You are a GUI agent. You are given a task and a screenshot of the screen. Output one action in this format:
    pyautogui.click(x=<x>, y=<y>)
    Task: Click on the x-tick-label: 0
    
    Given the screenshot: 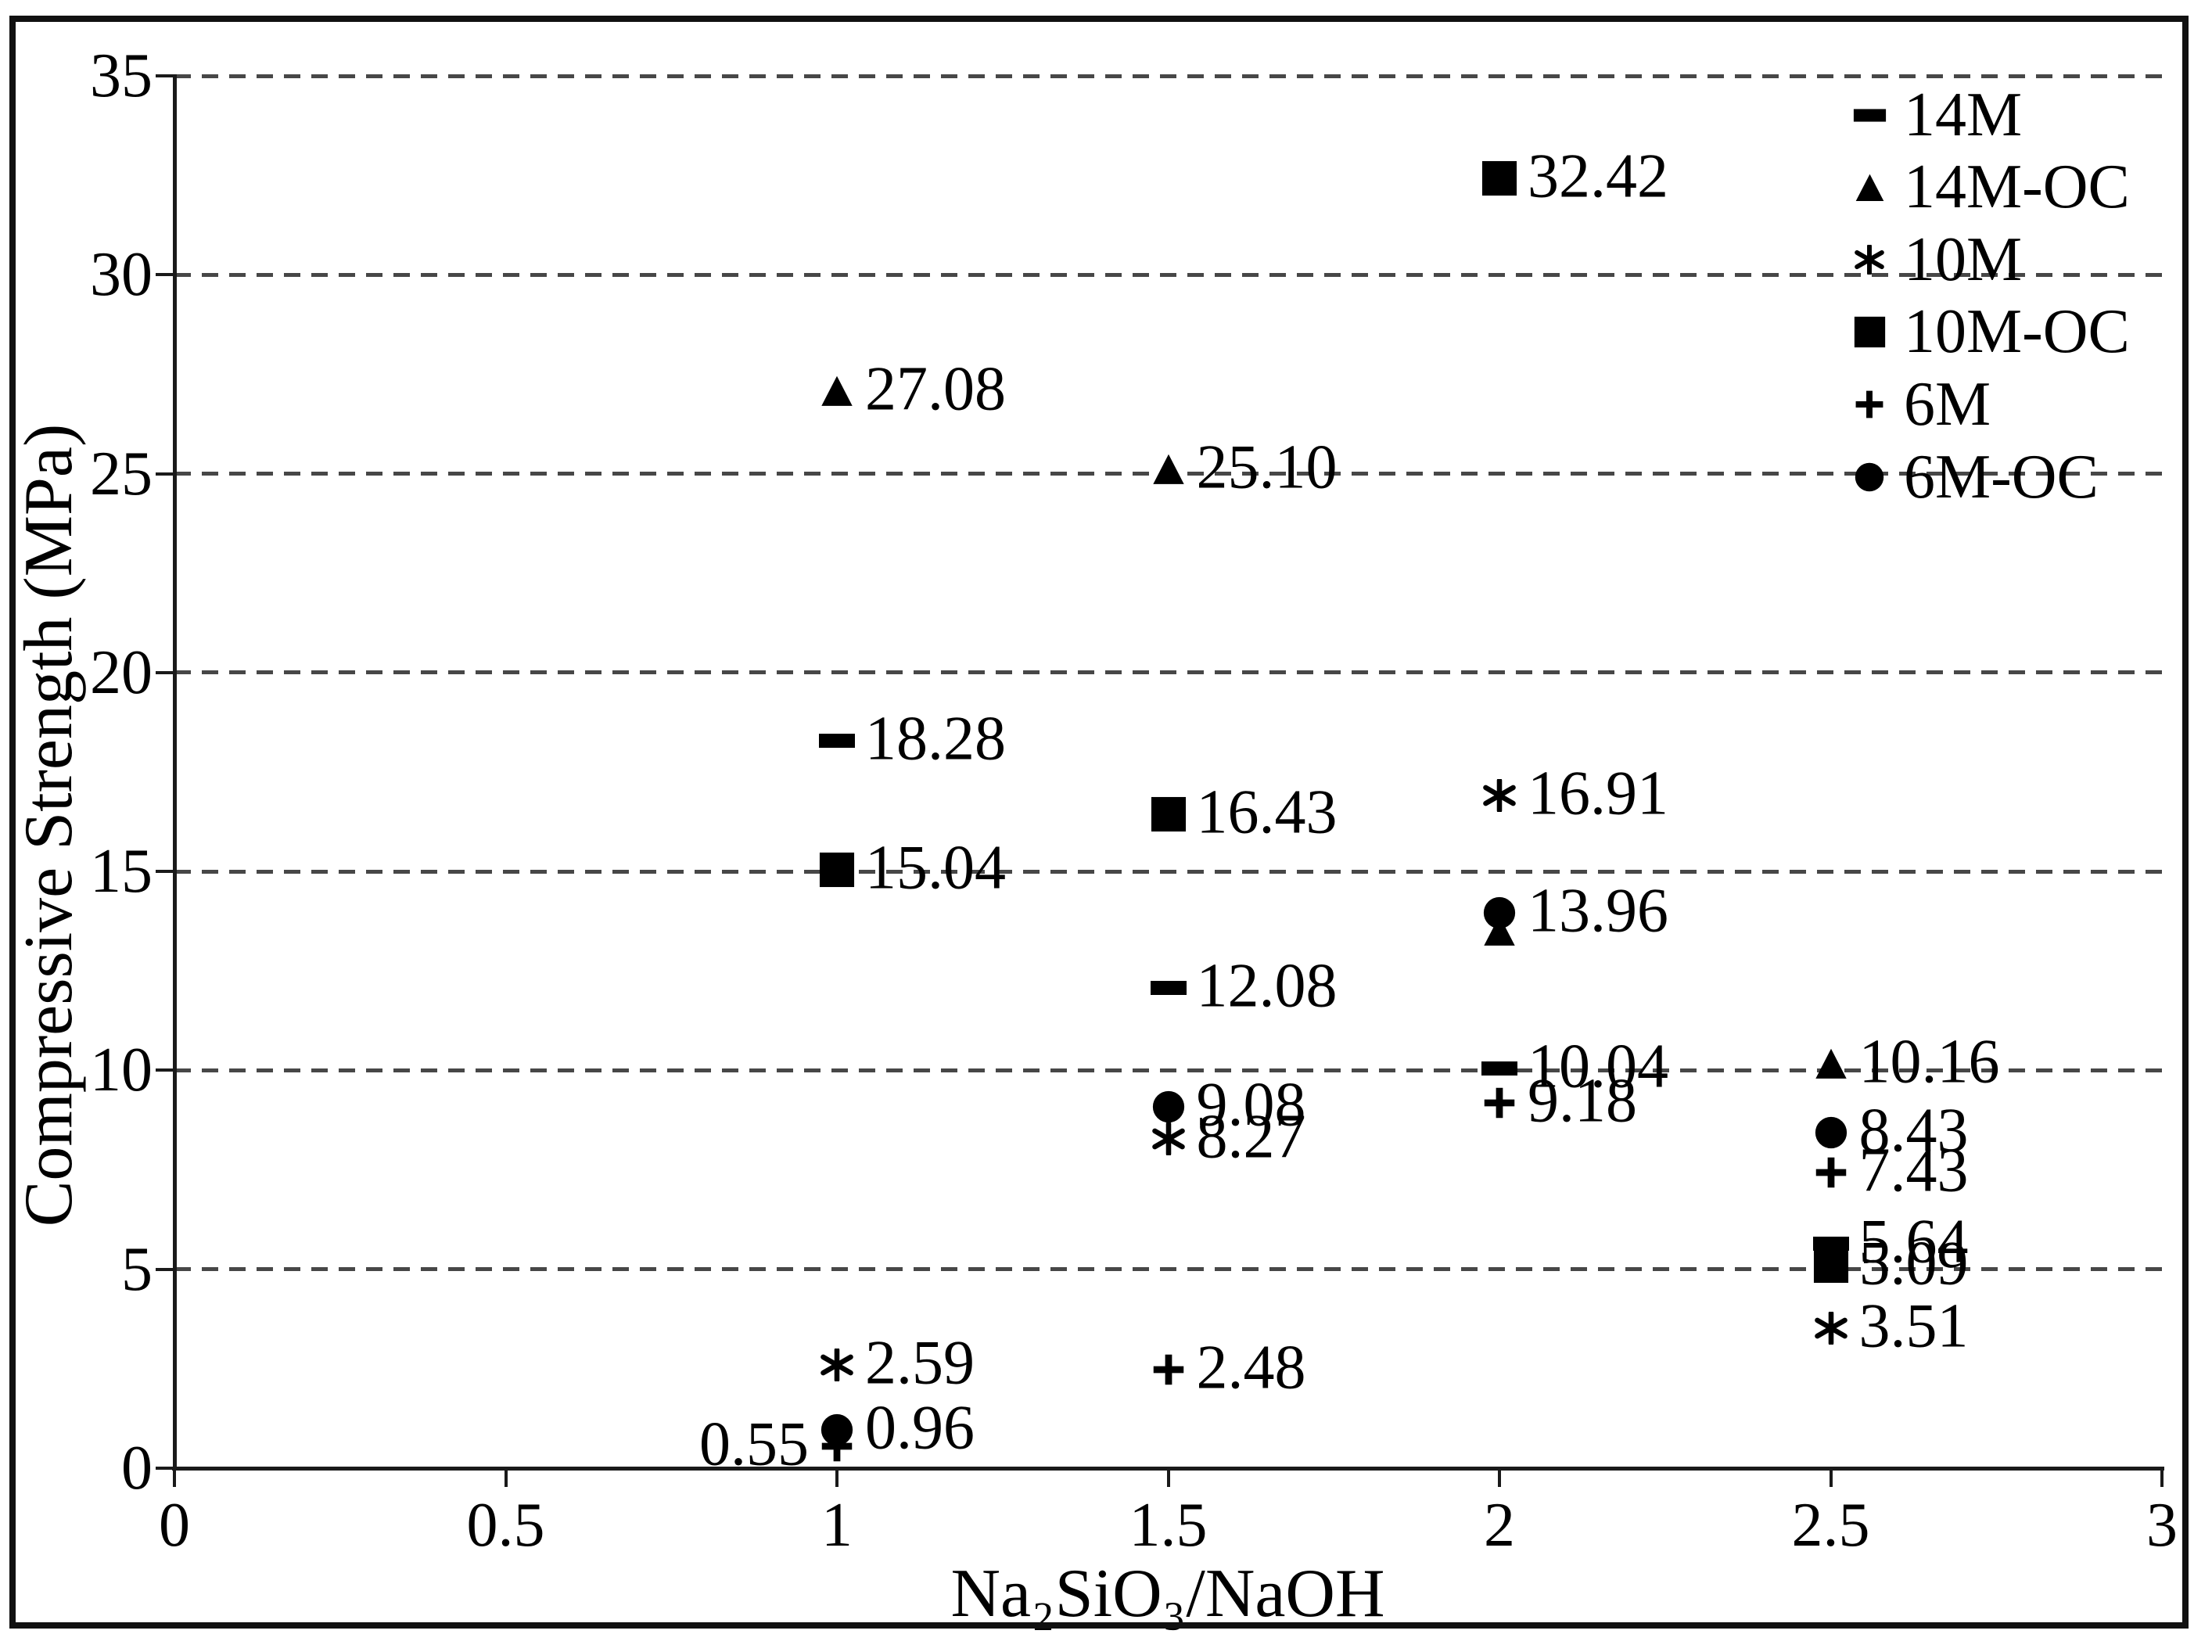 What is the action you would take?
    pyautogui.click(x=174, y=1525)
    